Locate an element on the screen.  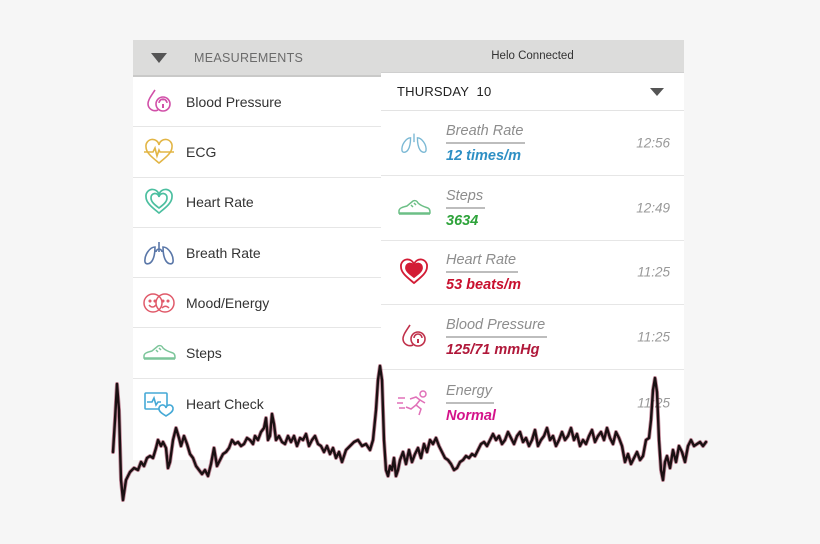
reading-value: 12 times/m is located at coordinates (483, 155).